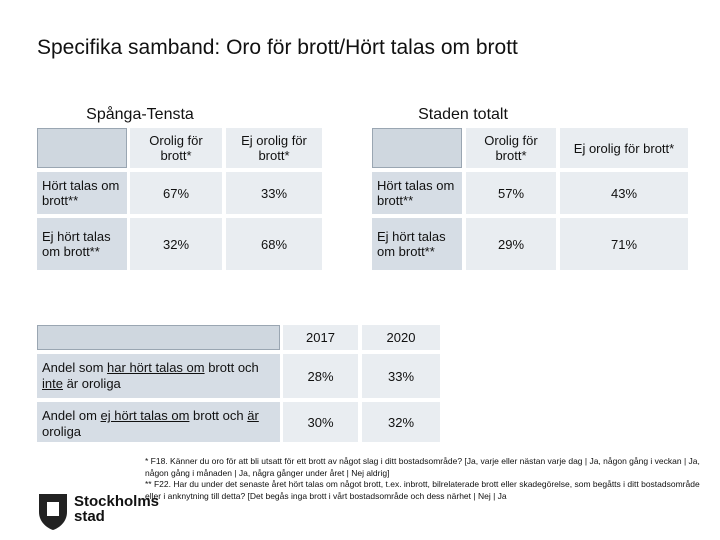 The height and width of the screenshot is (540, 720). Describe the element at coordinates (274, 244) in the screenshot. I see `cell-value: 68%` at that location.